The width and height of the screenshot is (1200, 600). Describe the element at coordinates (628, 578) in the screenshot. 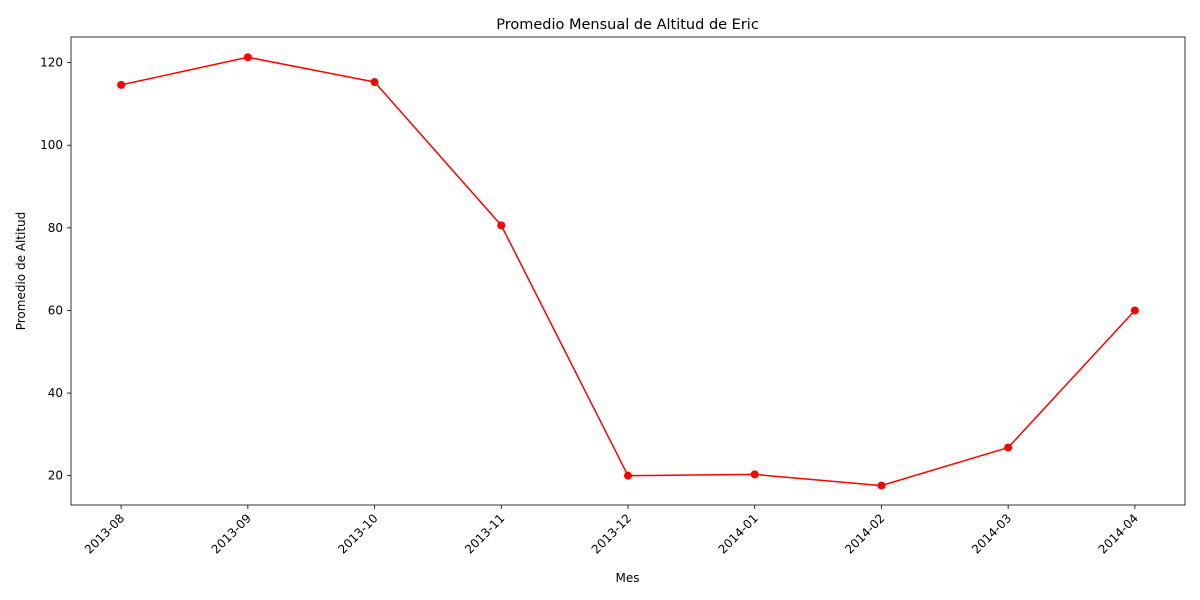

I see `x-axis-label: Mes` at that location.